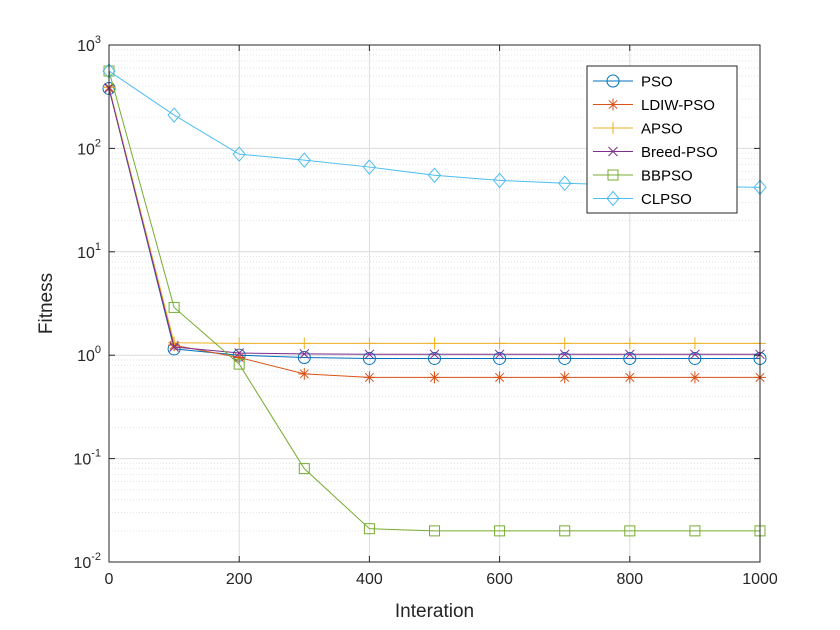  I want to click on y-tick-label: 10², so click(89, 147).